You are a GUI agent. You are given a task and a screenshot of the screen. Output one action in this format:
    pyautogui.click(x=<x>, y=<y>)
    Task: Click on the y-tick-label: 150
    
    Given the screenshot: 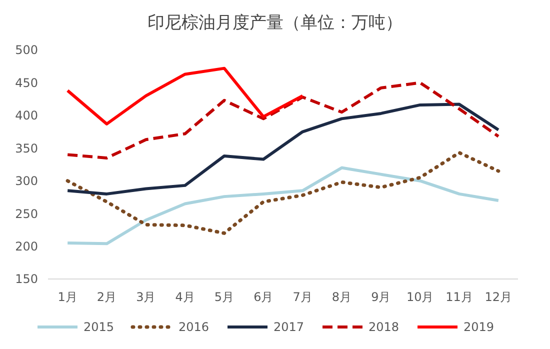 What is the action you would take?
    pyautogui.click(x=26, y=279)
    